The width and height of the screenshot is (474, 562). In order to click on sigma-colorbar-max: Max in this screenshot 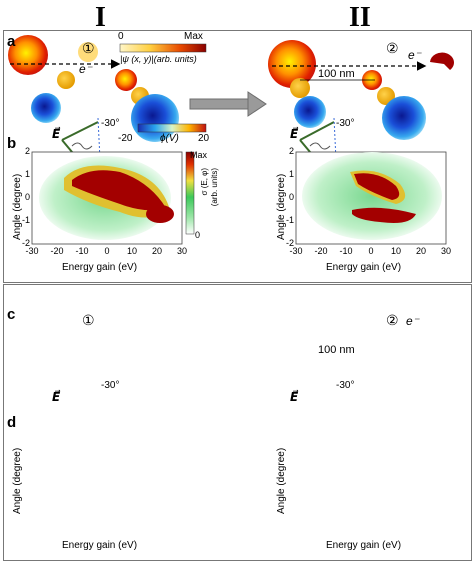, I will do `click(199, 155)`.